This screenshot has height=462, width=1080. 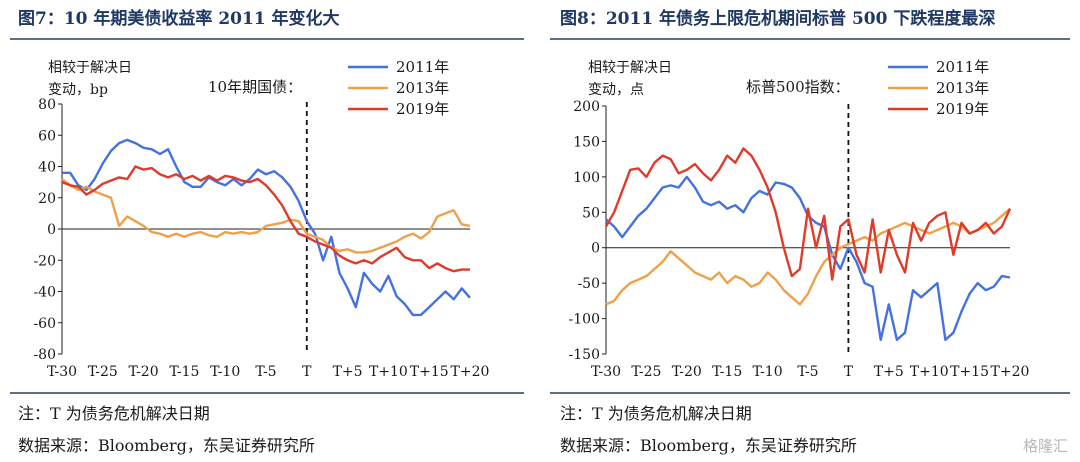 I want to click on figure-8-note: 注：T 为债务危机解决日期, so click(x=656, y=413).